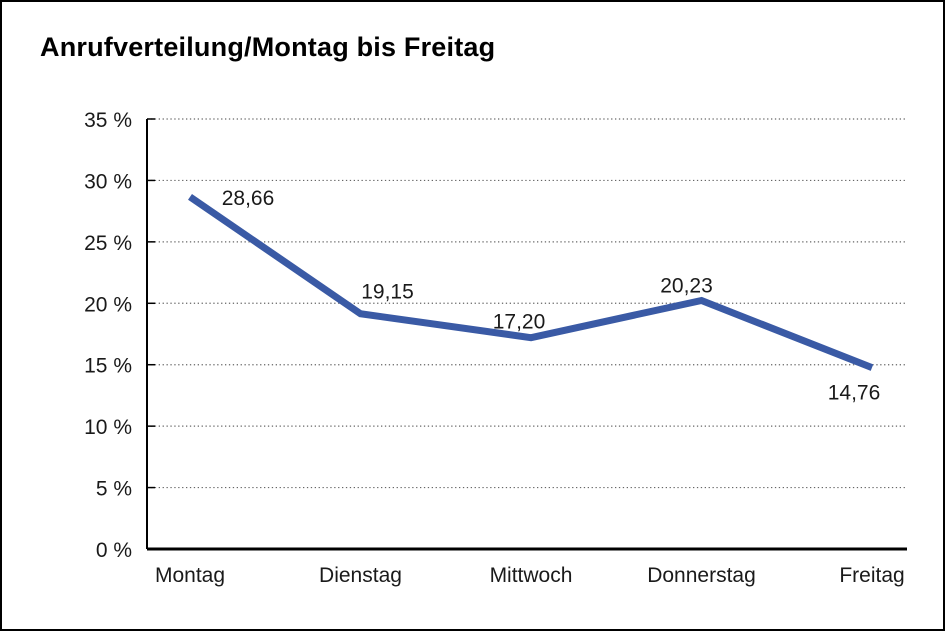 This screenshot has height=631, width=945. What do you see at coordinates (108, 243) in the screenshot?
I see `y-tick-label: 25 %` at bounding box center [108, 243].